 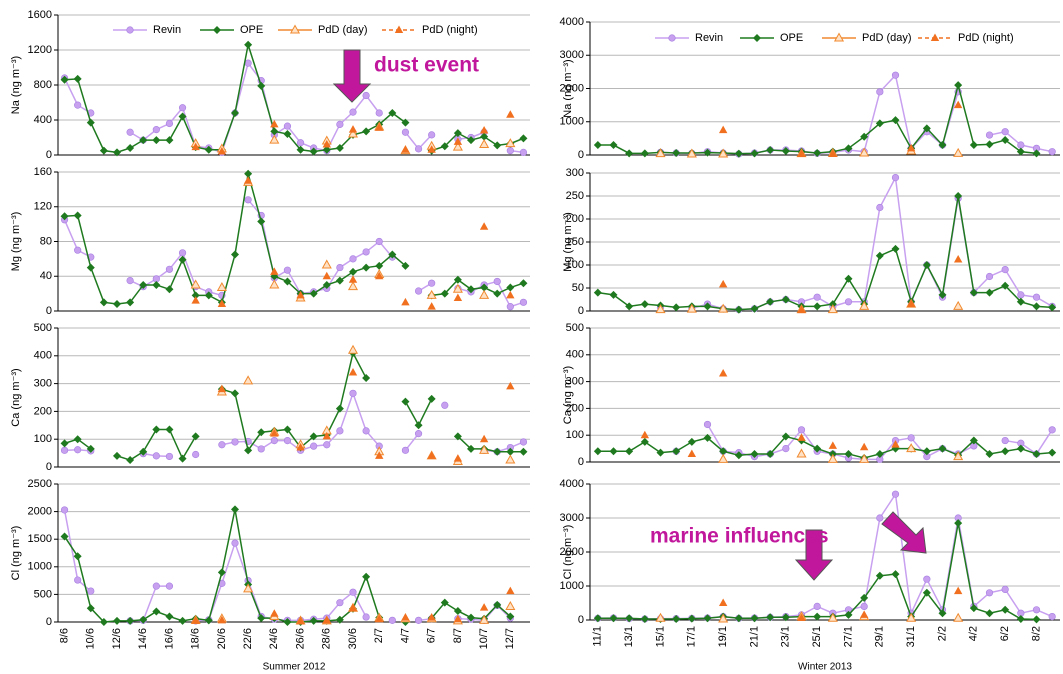 What do you see at coordinates (572, 586) in the screenshot?
I see `y-tick-label: 1000` at bounding box center [572, 586].